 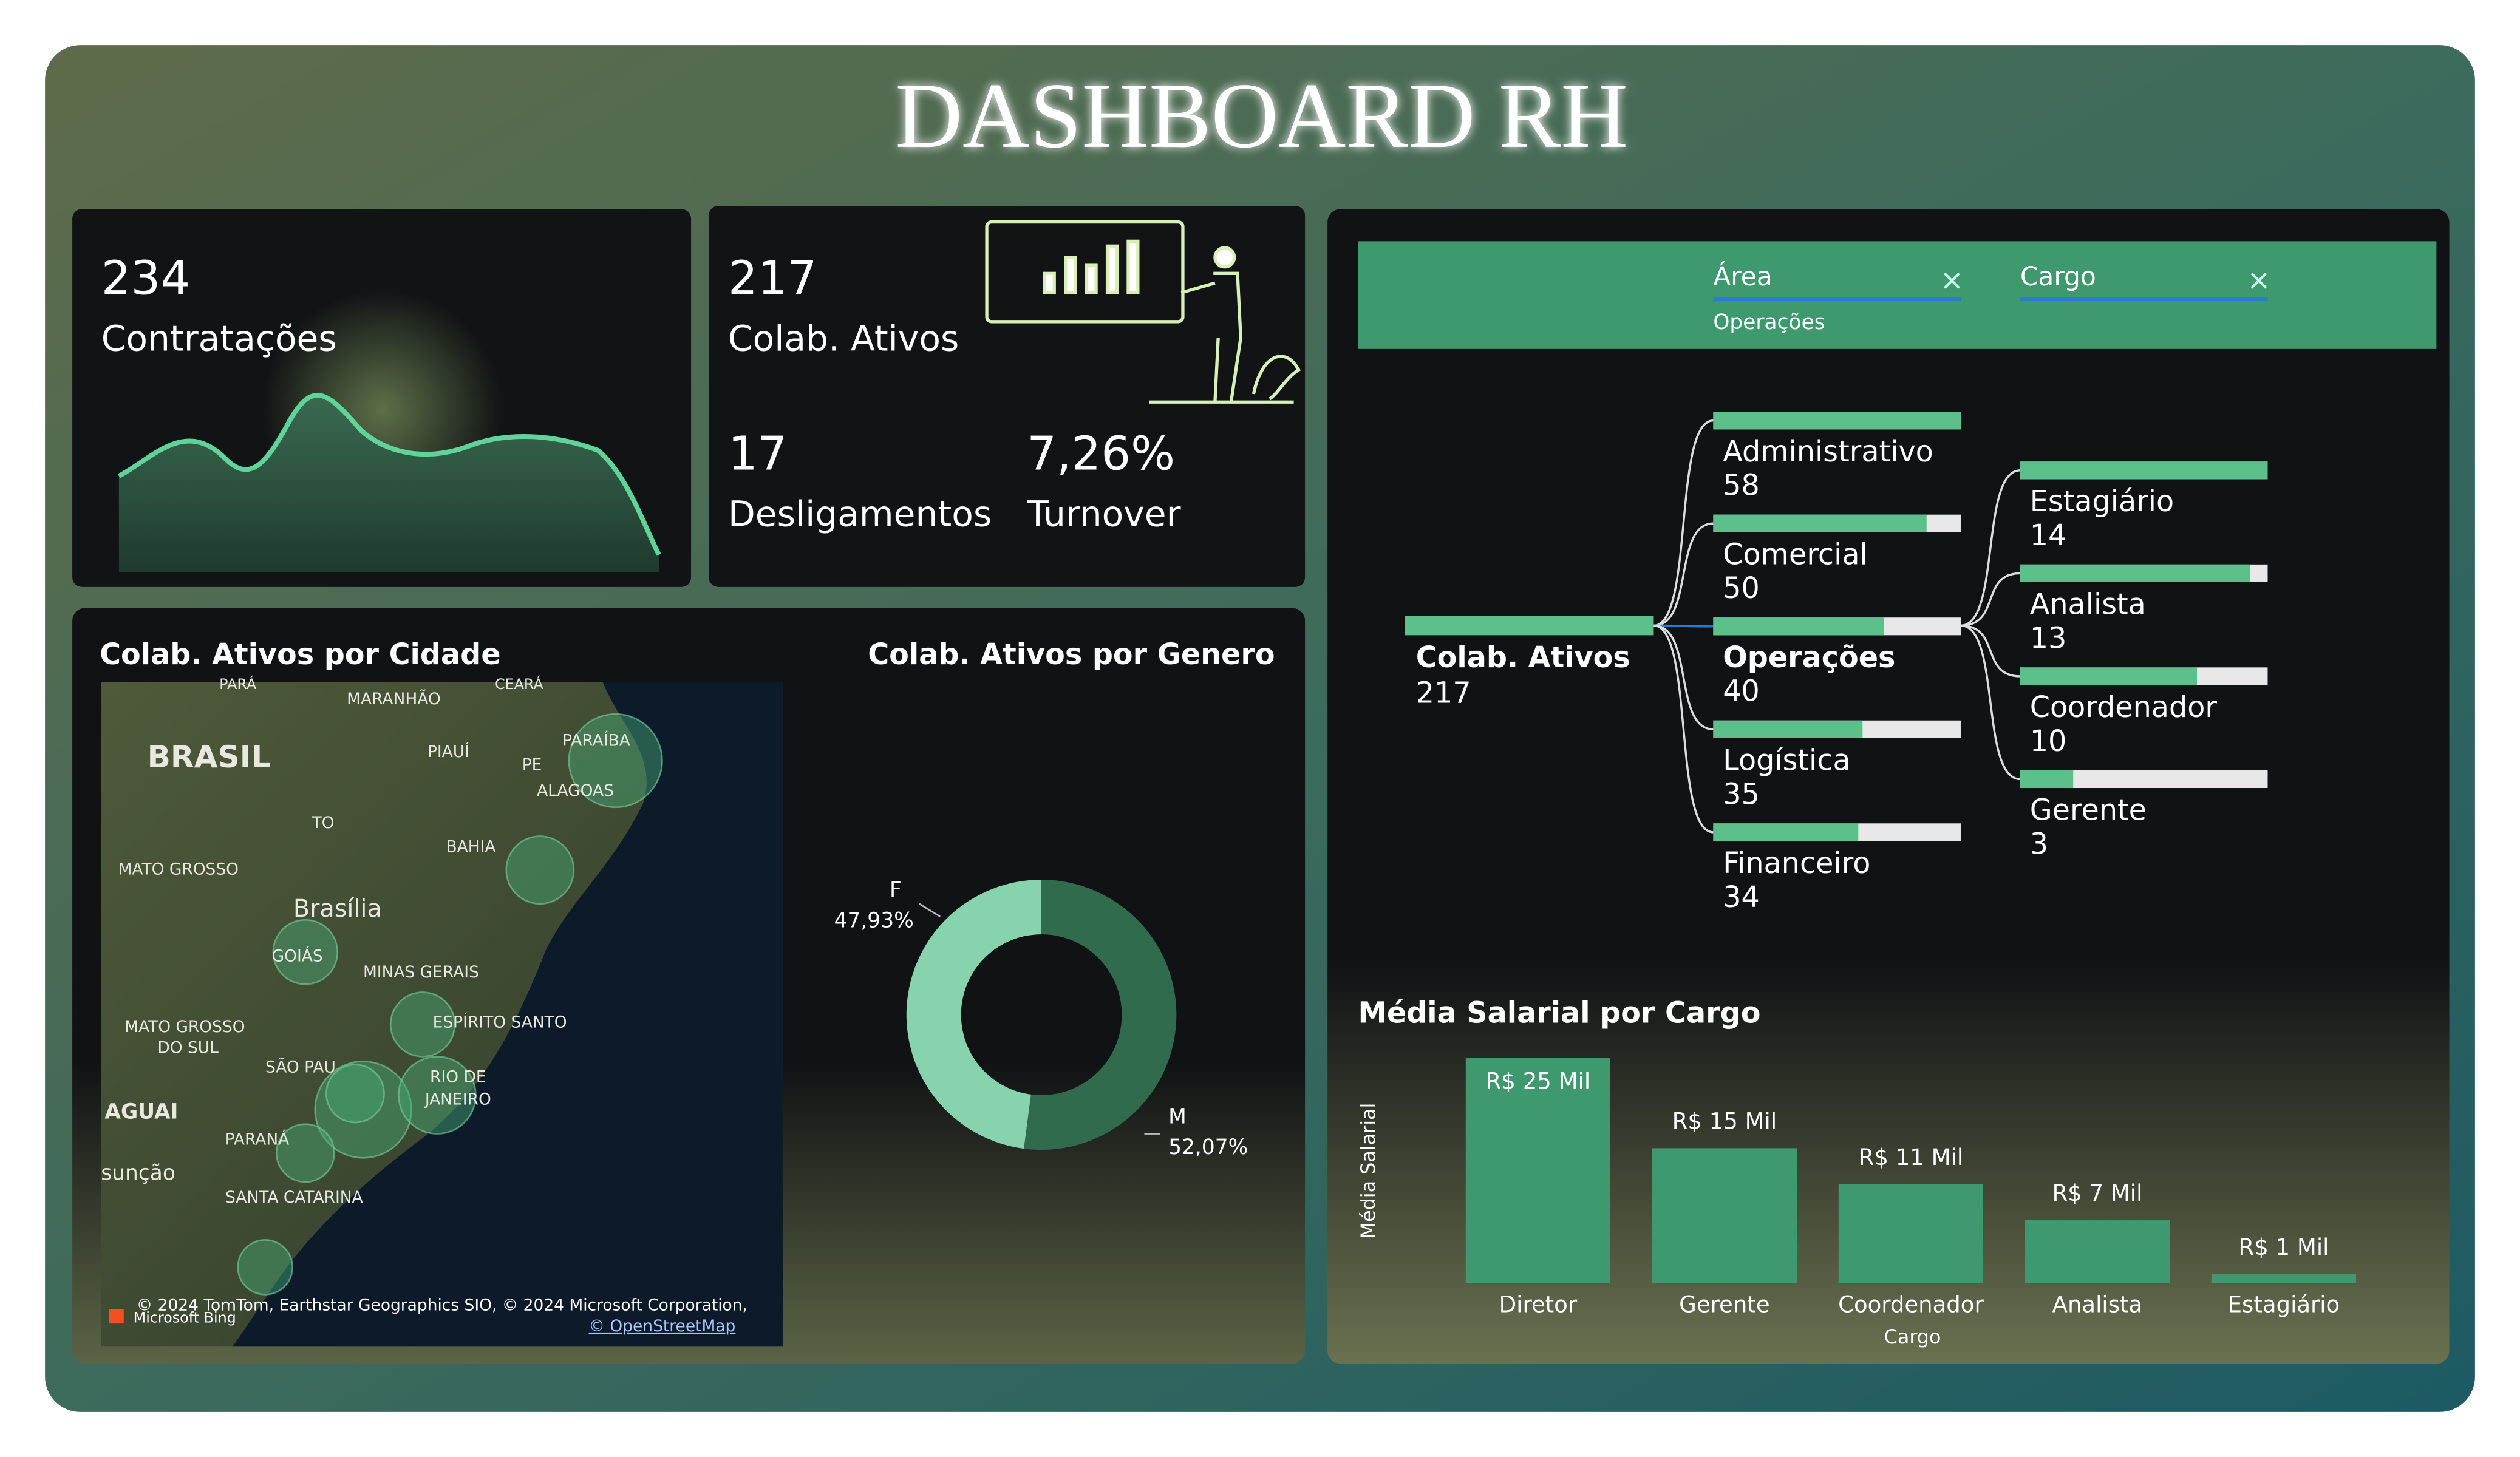 I want to click on map-label: JANEIRO, so click(x=457, y=1099).